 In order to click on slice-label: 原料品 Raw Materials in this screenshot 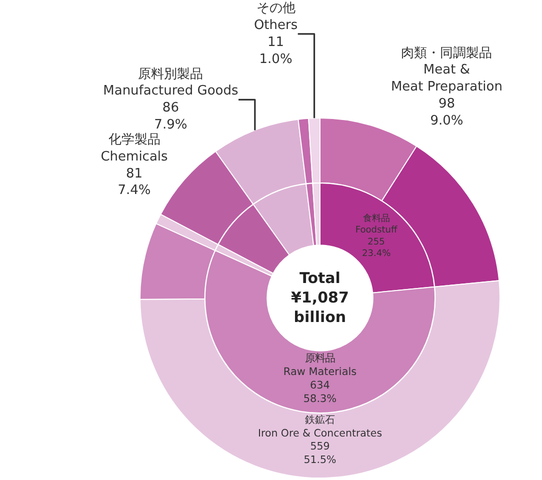, I will do `click(320, 365)`.